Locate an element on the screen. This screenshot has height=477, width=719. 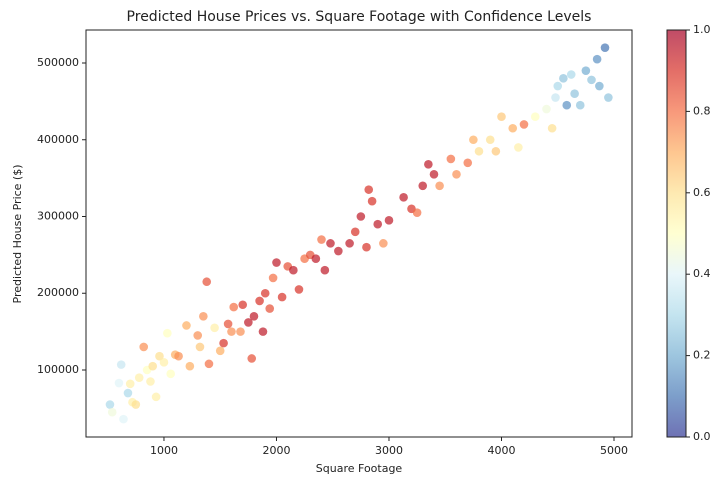
colorbar-tick-label: 0.2 is located at coordinates (702, 355).